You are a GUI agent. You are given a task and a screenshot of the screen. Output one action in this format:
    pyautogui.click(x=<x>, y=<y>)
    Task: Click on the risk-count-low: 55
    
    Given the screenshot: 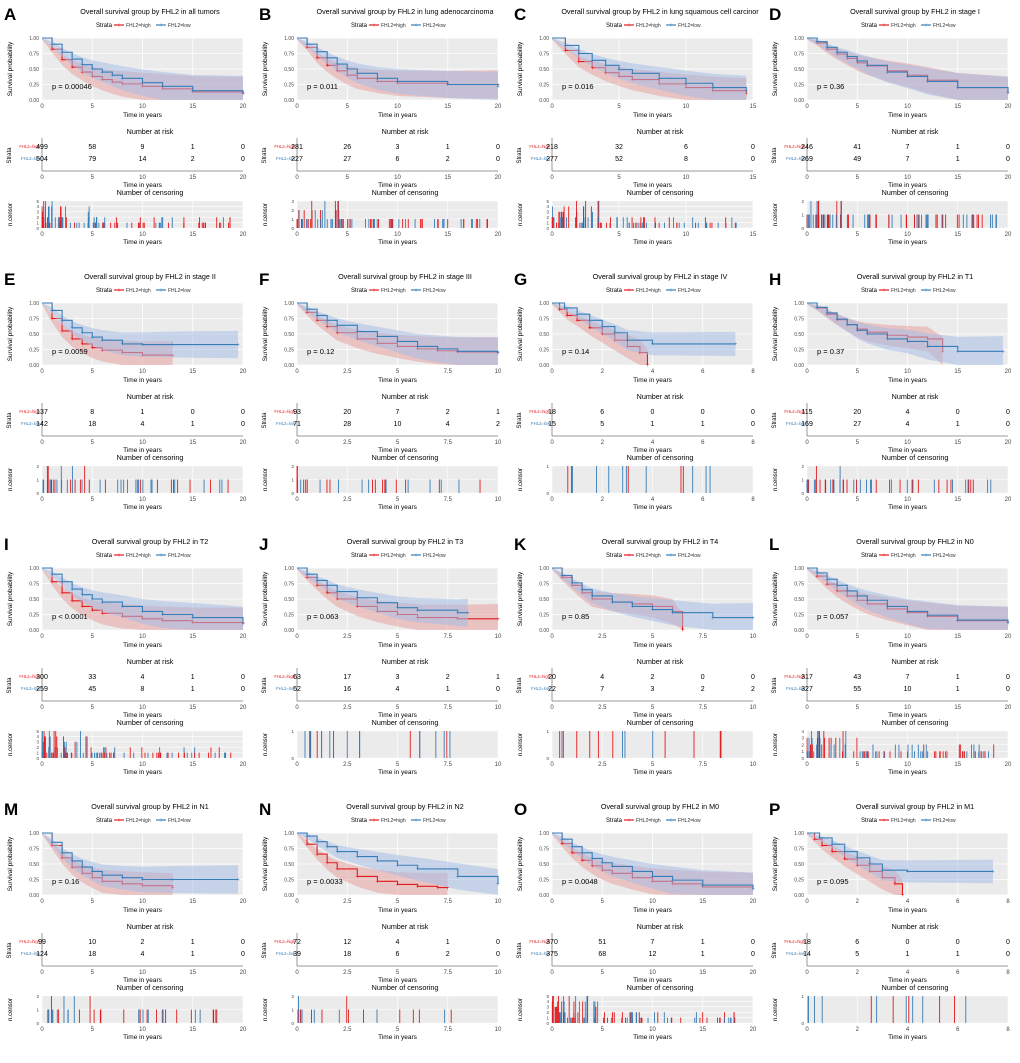 What is the action you would take?
    pyautogui.click(x=857, y=689)
    